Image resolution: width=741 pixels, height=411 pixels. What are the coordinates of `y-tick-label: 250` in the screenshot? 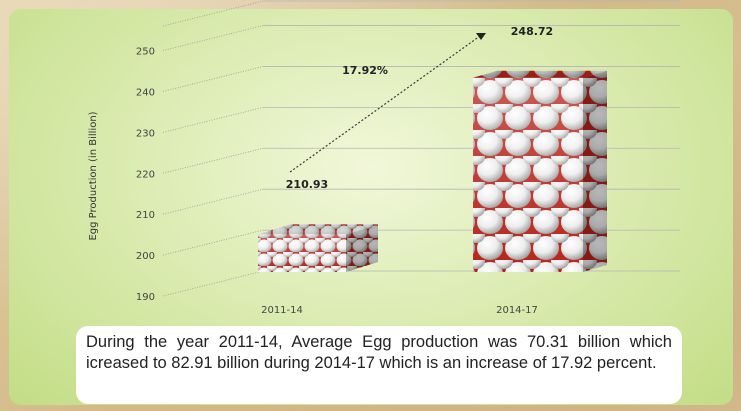 It's located at (145, 52).